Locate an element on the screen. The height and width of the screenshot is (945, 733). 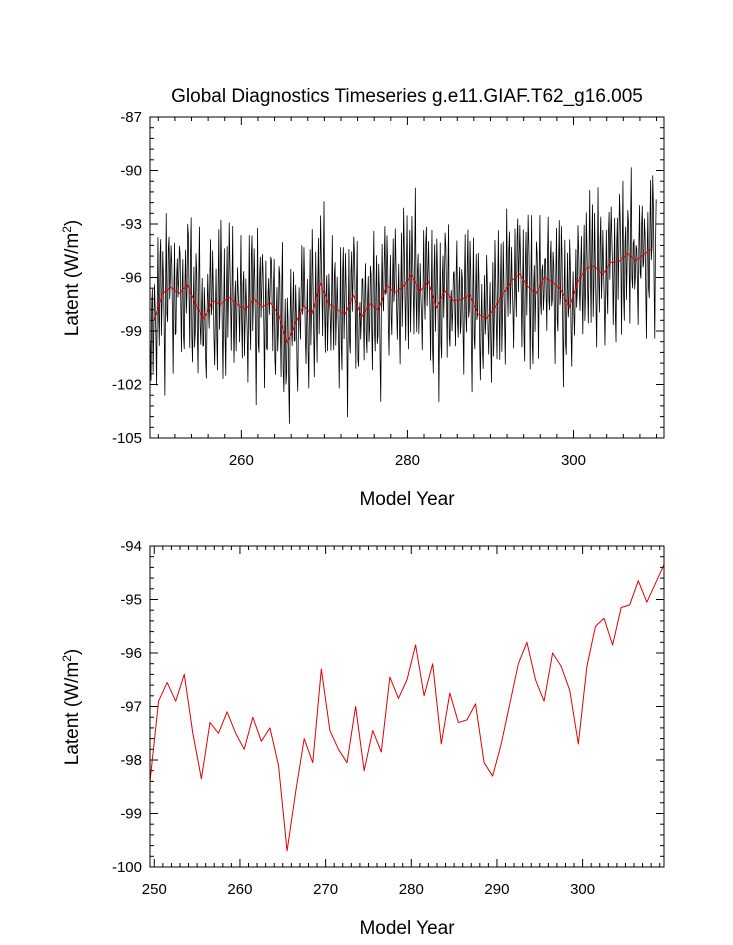
y-tick-label: -100 is located at coordinates (127, 867).